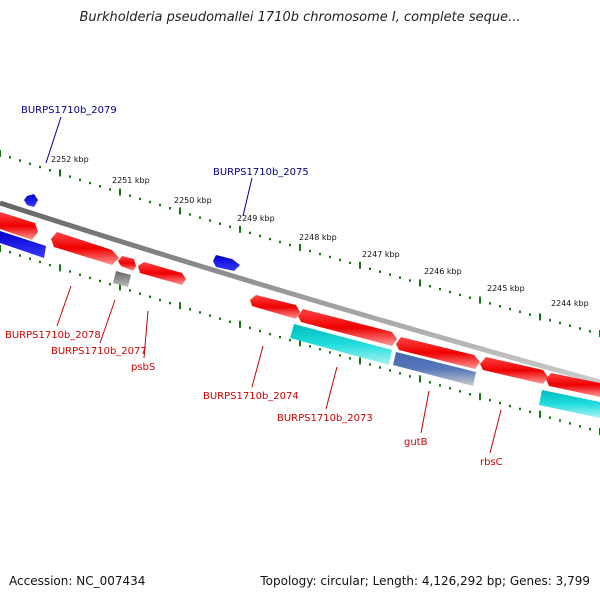  Describe the element at coordinates (318, 237) in the screenshot. I see `scale-label: 2248 kbp` at that location.